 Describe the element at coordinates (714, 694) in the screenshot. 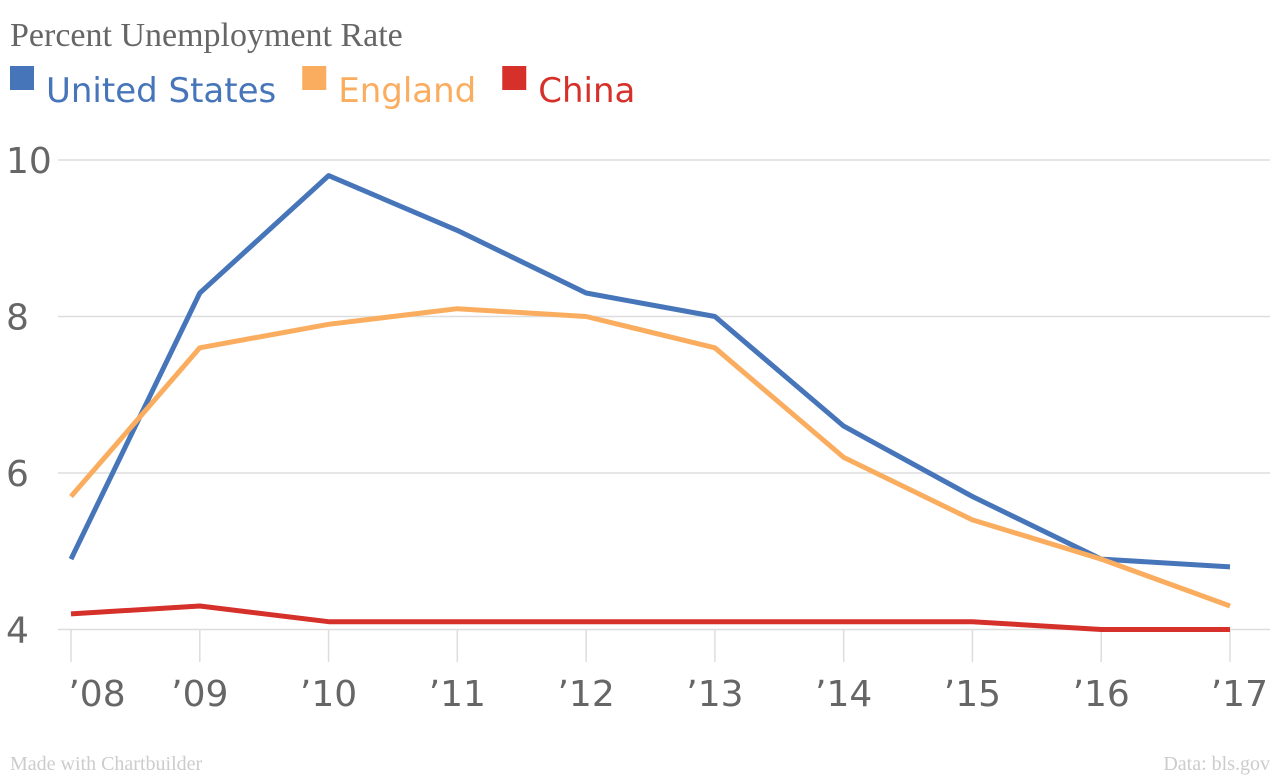

I see `x-tick-label-5: ’13` at that location.